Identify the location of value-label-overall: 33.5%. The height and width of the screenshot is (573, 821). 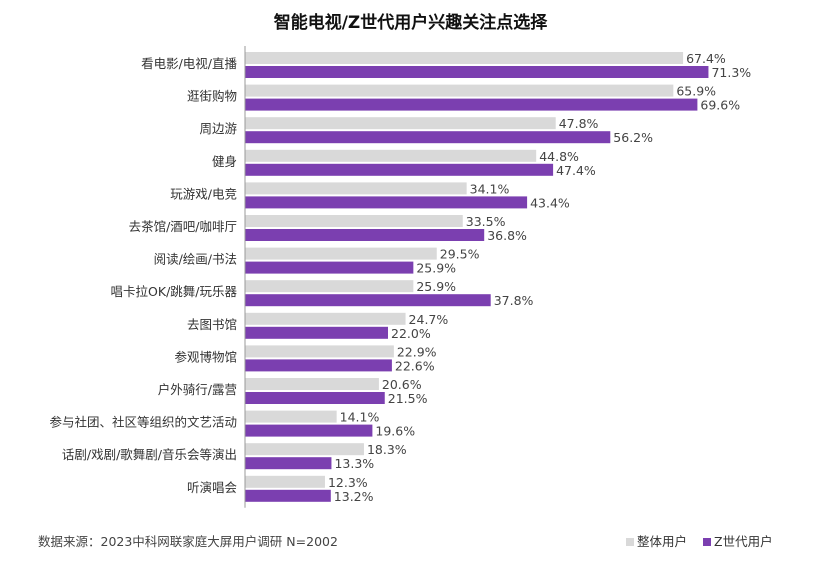
(486, 221).